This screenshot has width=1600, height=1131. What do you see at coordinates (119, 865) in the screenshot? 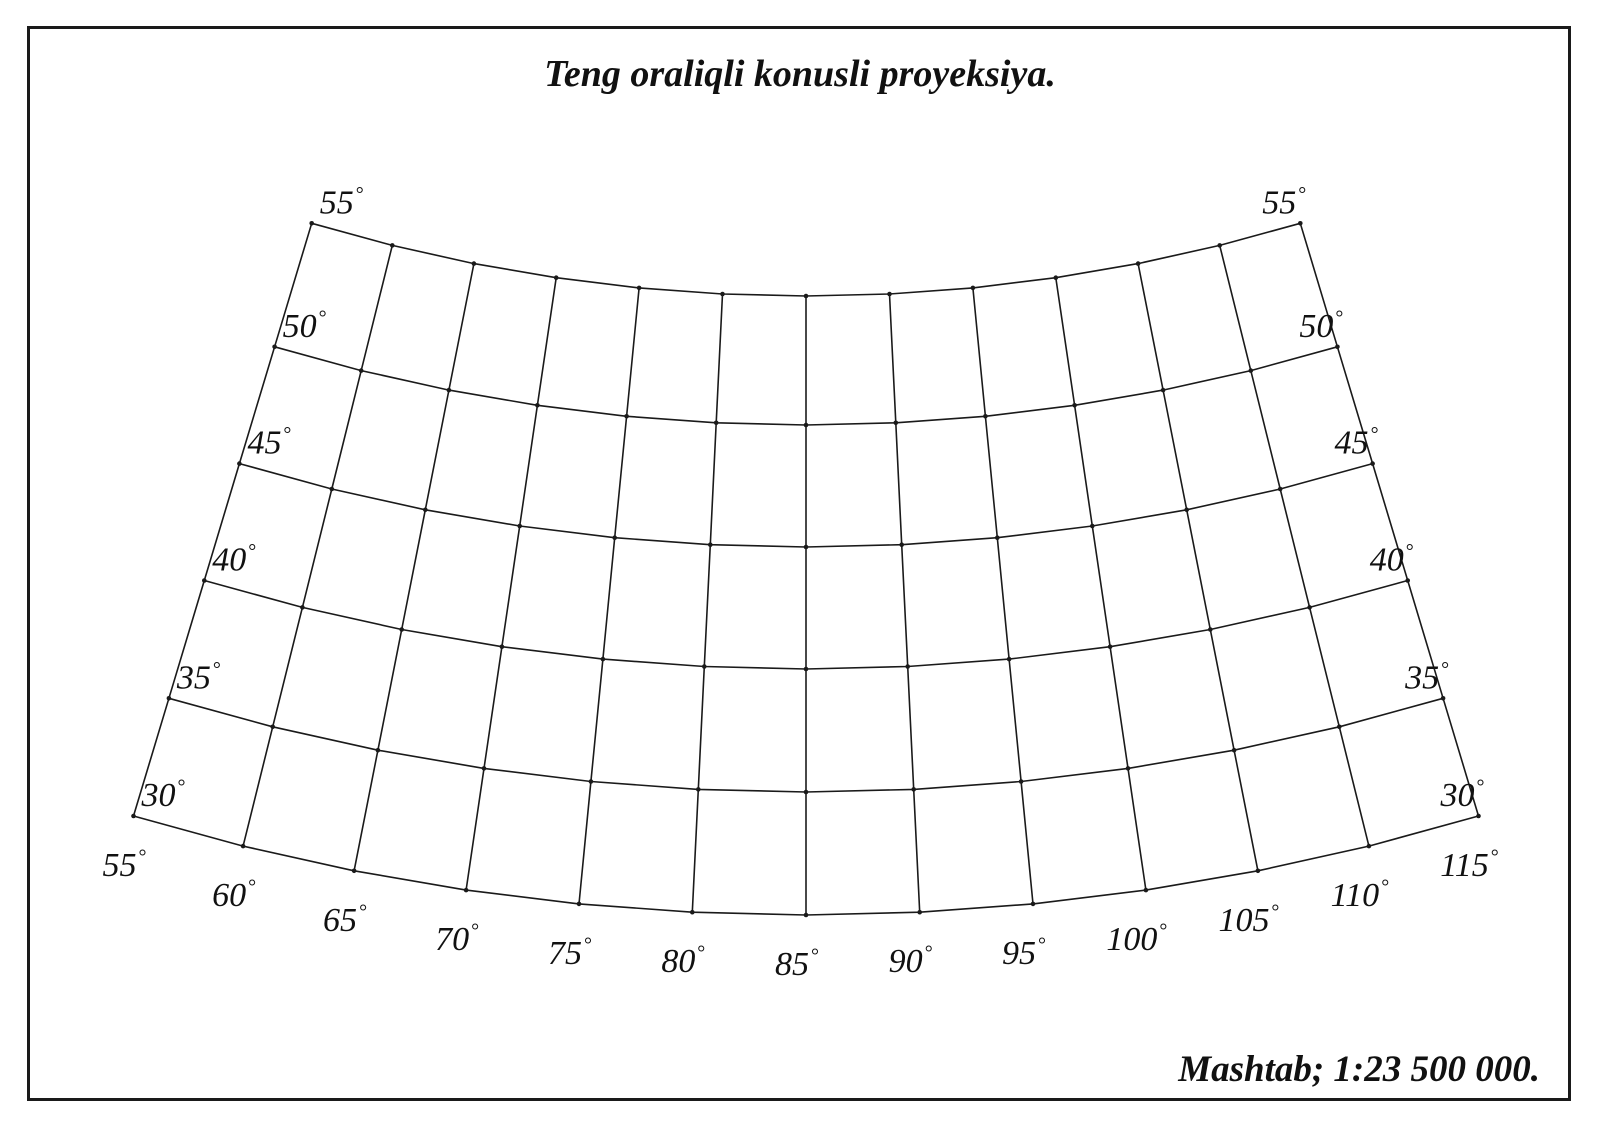
I see `lon-label-55: 55` at bounding box center [119, 865].